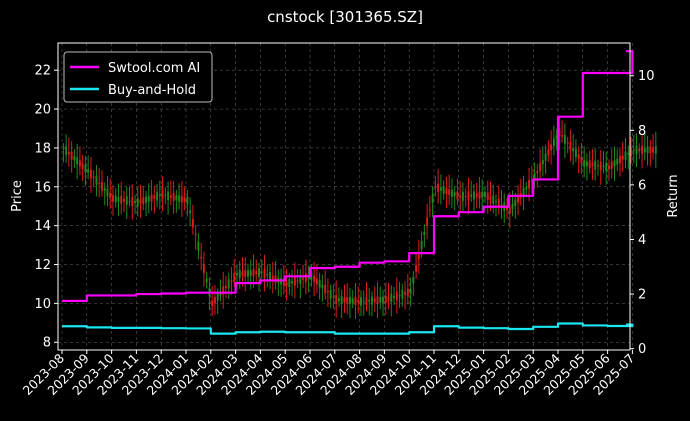 The height and width of the screenshot is (421, 690). What do you see at coordinates (46, 207) in the screenshot?
I see `price-axis: 8 10 12 14 16 18 20 22` at bounding box center [46, 207].